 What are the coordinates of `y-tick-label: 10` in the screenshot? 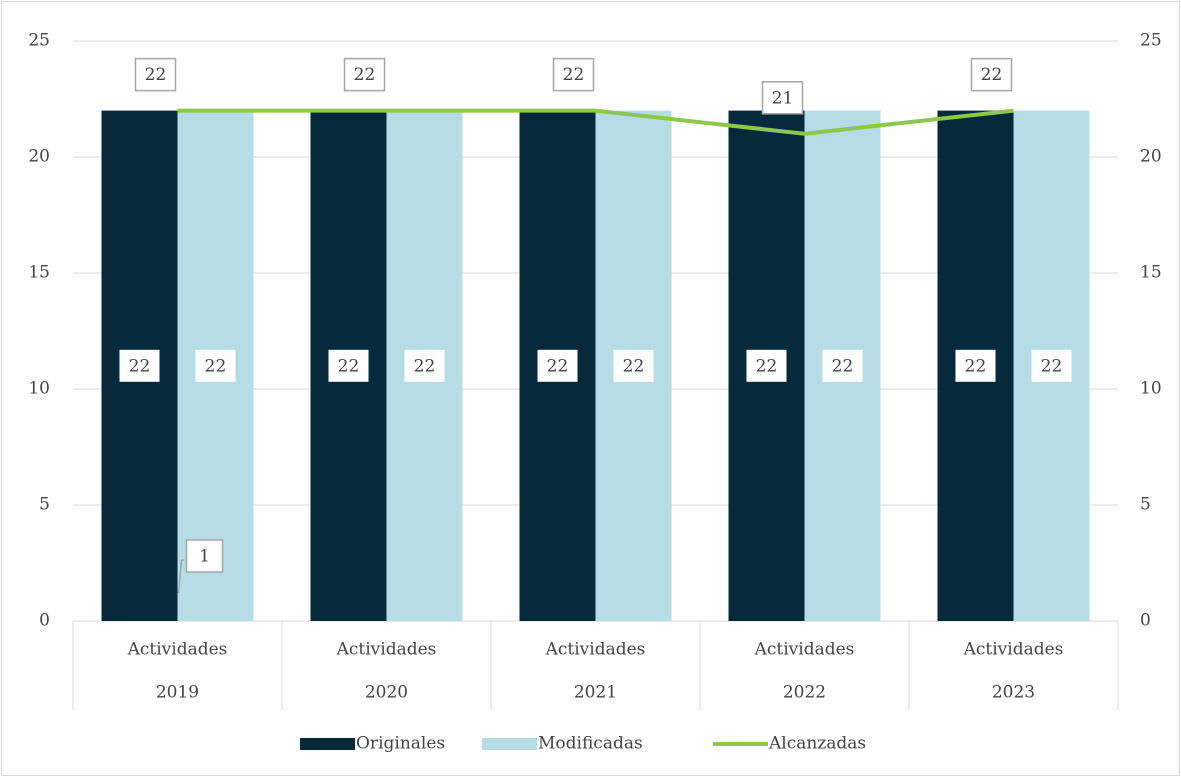 It's located at (39, 389).